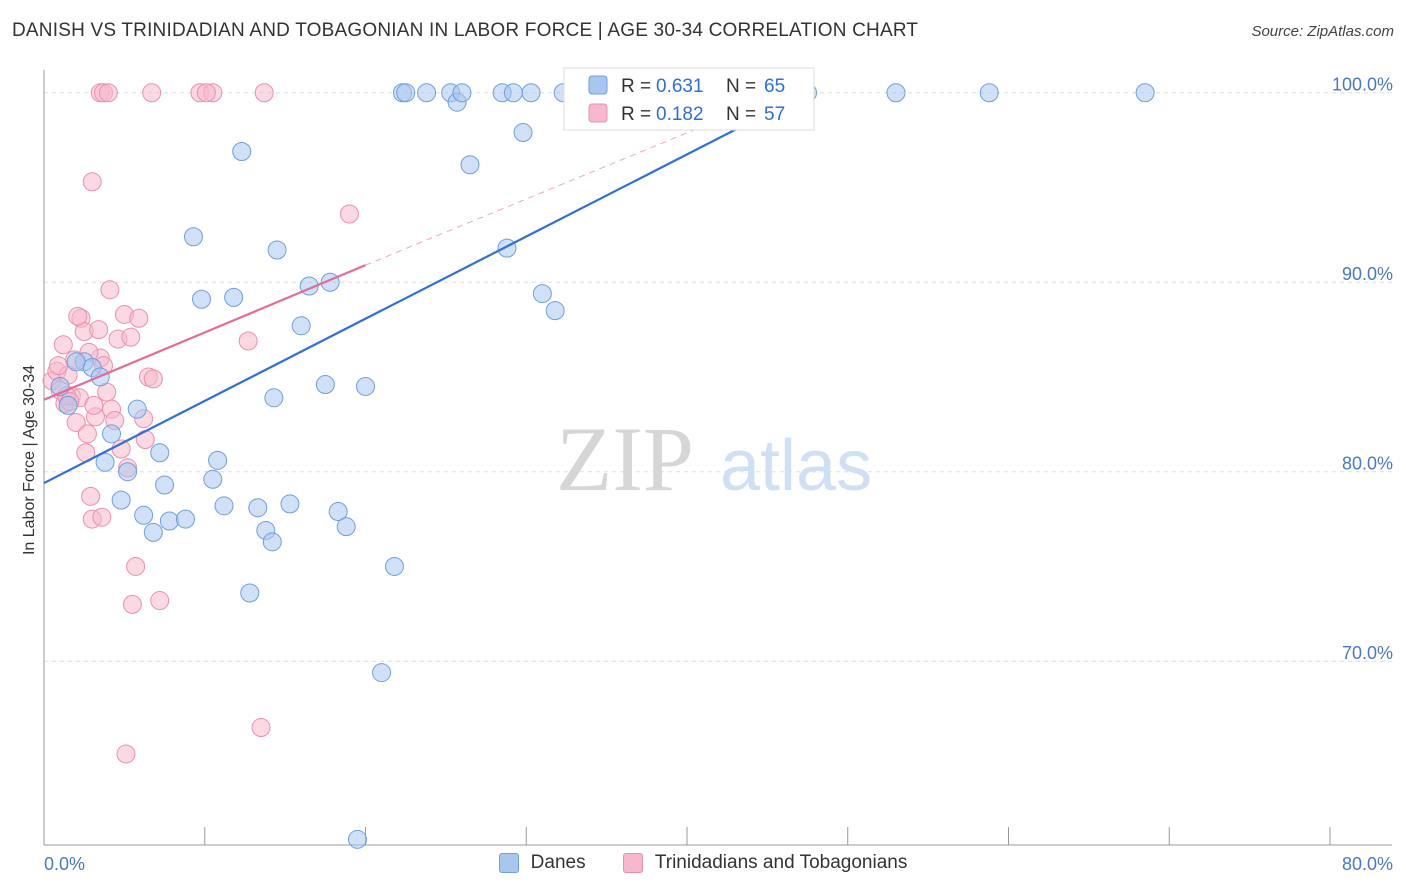  Describe the element at coordinates (1367, 864) in the screenshot. I see `x-tick-label: 80.0%` at that location.